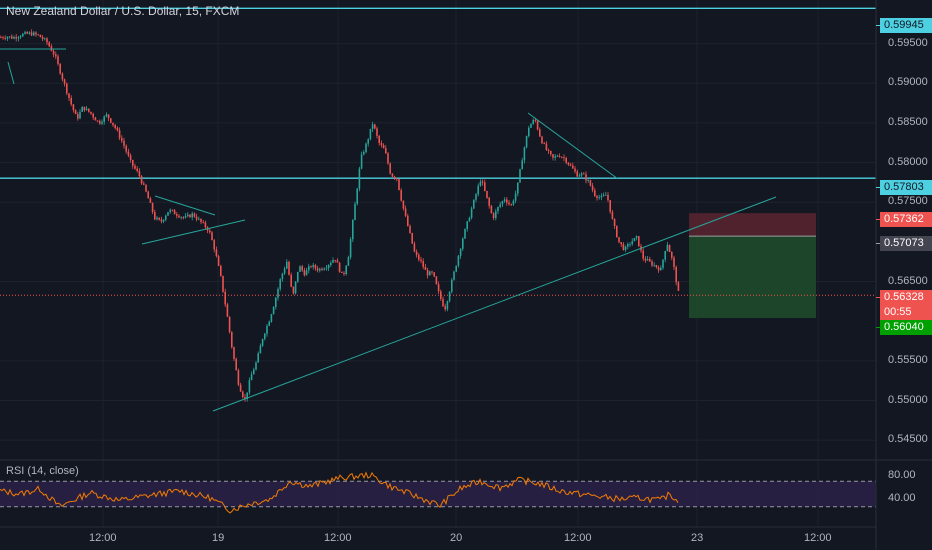 This screenshot has height=550, width=932. Describe the element at coordinates (904, 187) in the screenshot. I see `price-tag-label: 0.57803` at that location.